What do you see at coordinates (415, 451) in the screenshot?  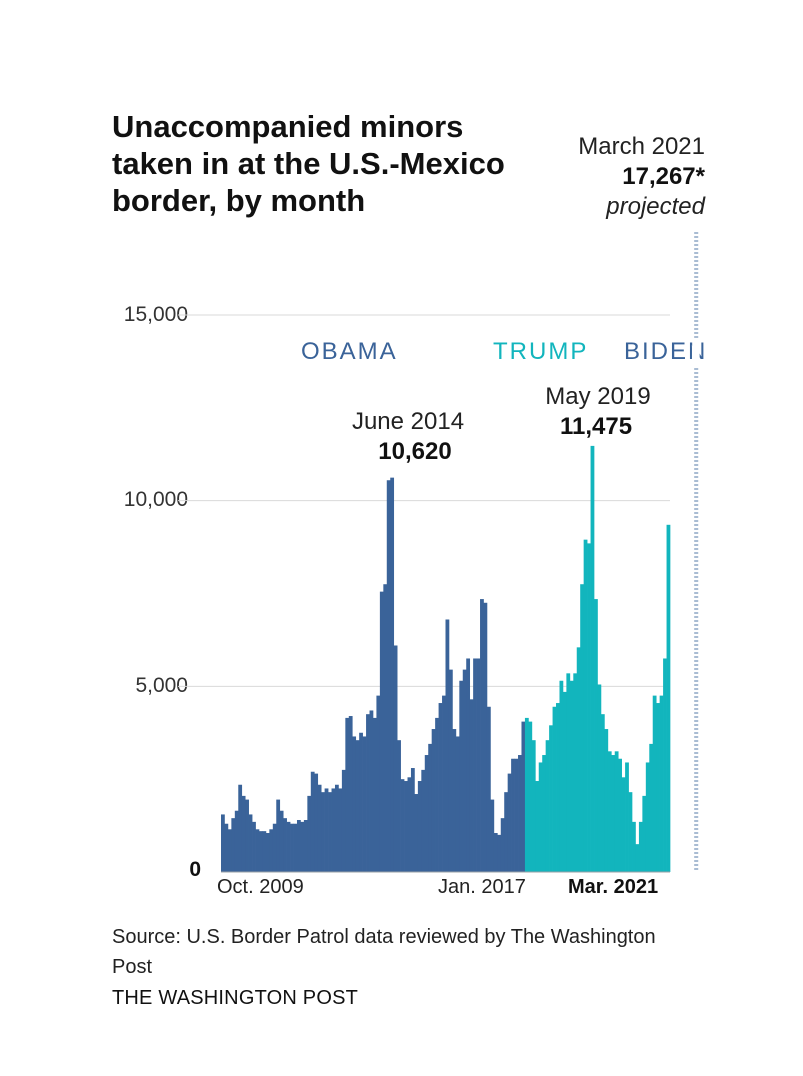 I see `annotation-june-2014-value: 10,620` at bounding box center [415, 451].